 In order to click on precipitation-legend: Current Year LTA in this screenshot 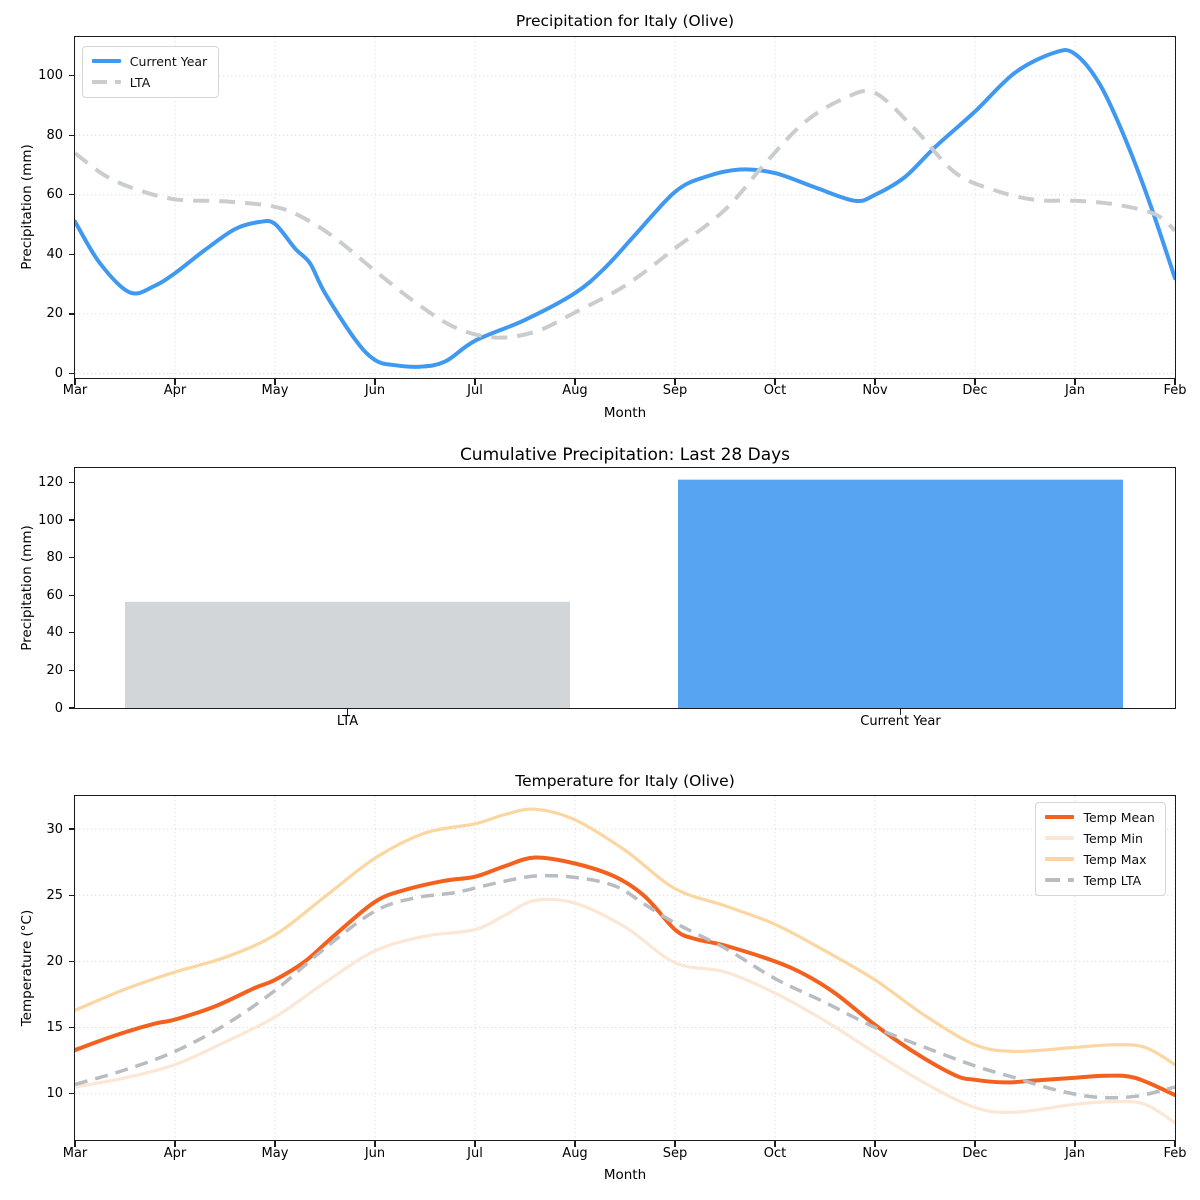, I will do `click(150, 71)`.